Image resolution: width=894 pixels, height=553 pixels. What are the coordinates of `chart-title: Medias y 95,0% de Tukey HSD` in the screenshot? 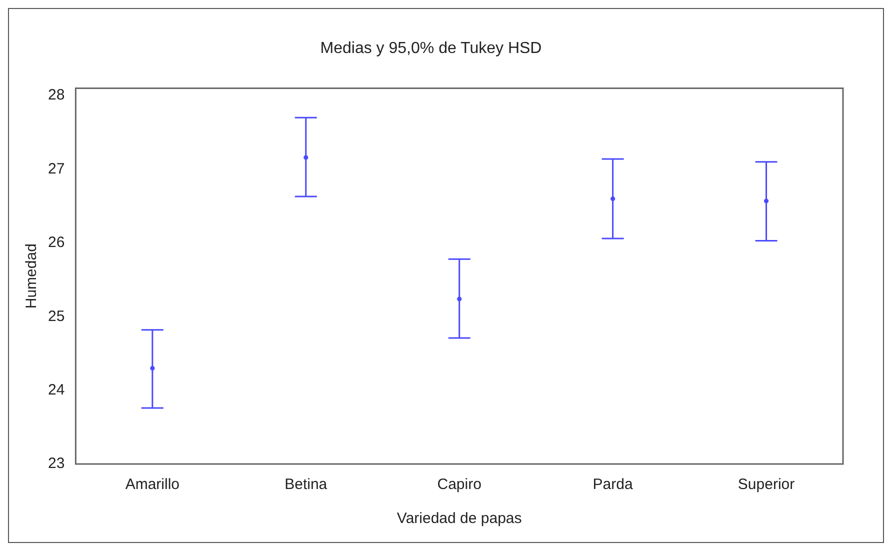 It's located at (431, 49).